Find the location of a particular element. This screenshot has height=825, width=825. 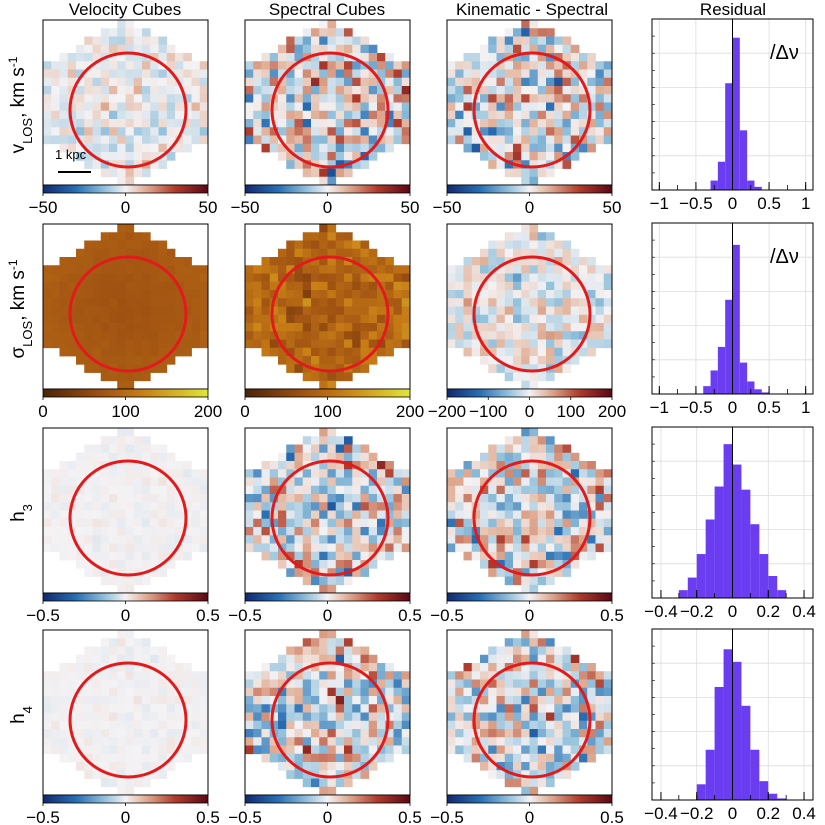

histogram-bar is located at coordinates (728, 724).